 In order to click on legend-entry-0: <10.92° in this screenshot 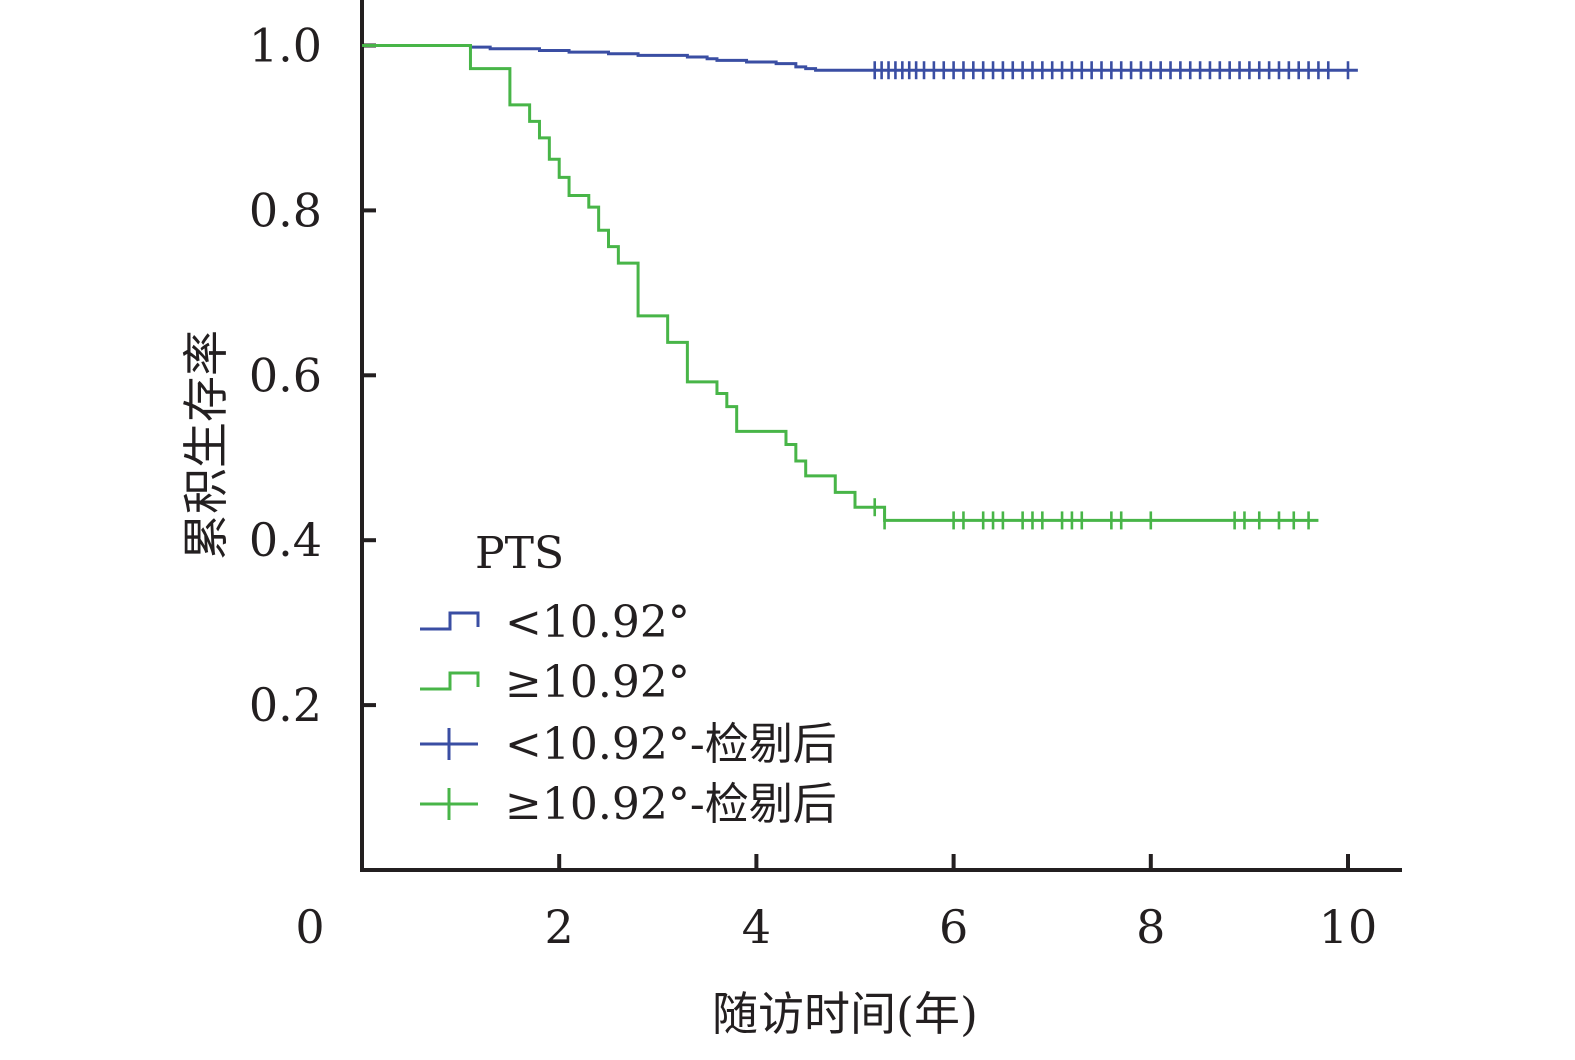, I will do `click(555, 622)`.